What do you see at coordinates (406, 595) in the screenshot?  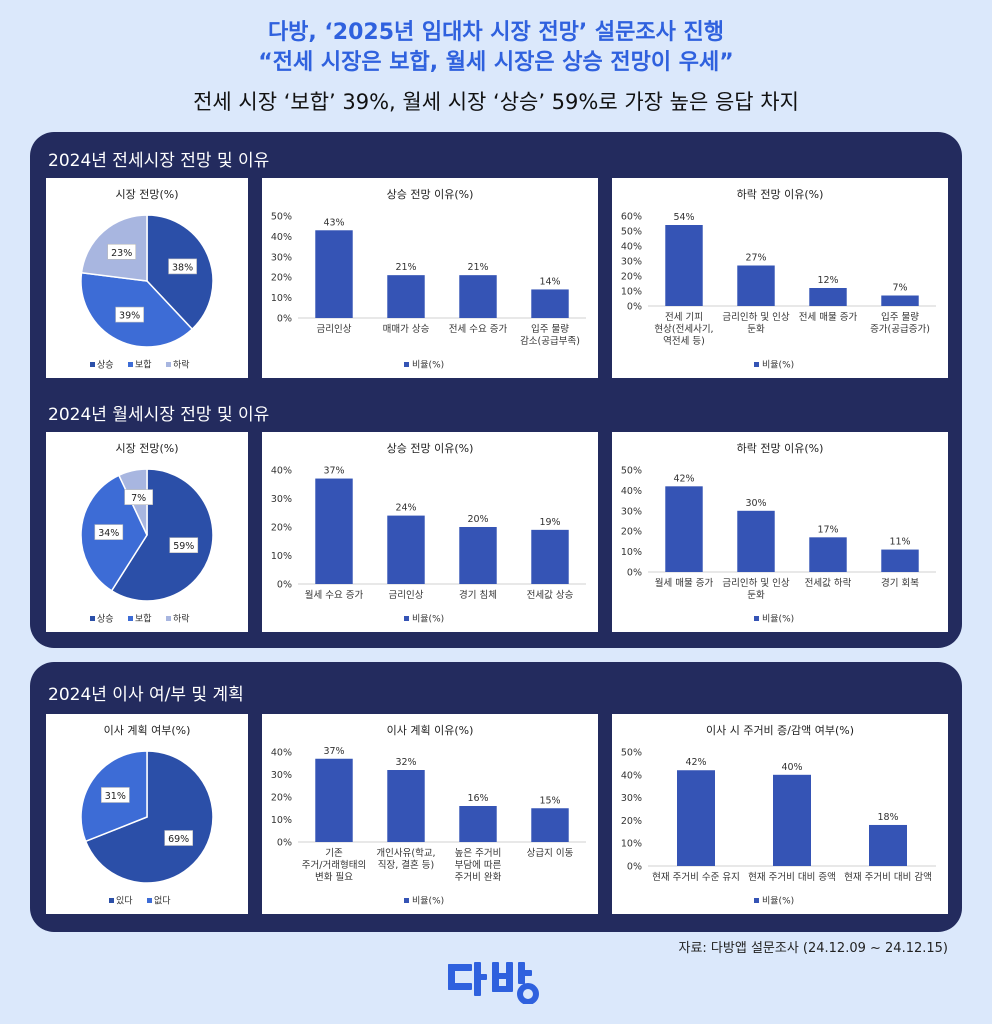 I see `x-tick-label: 금리인상` at bounding box center [406, 595].